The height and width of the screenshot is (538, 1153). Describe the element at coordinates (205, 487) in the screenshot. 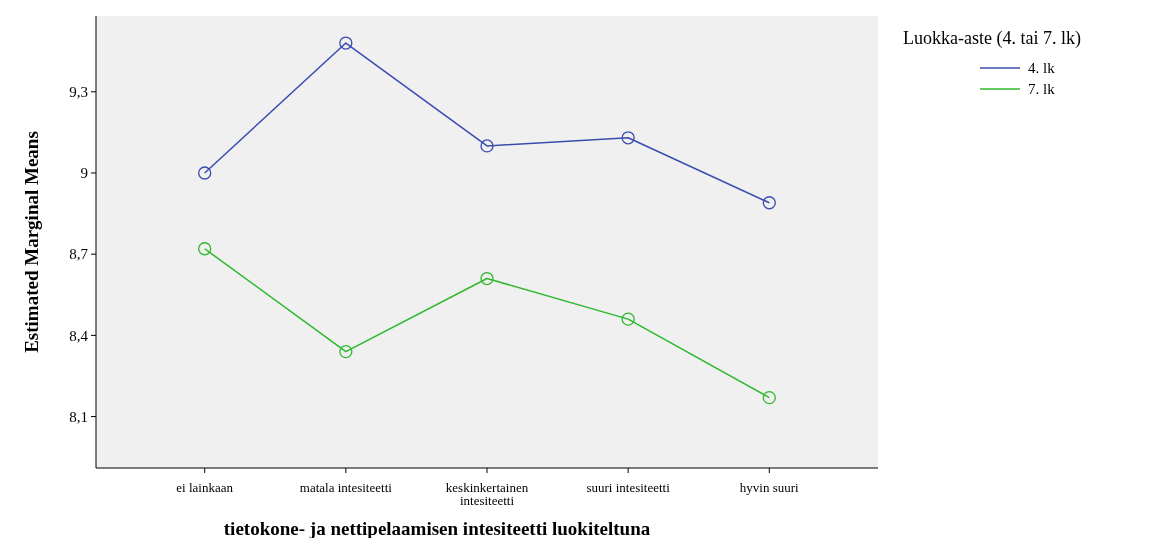

I see `x-tick-label: ei lainkaan` at that location.